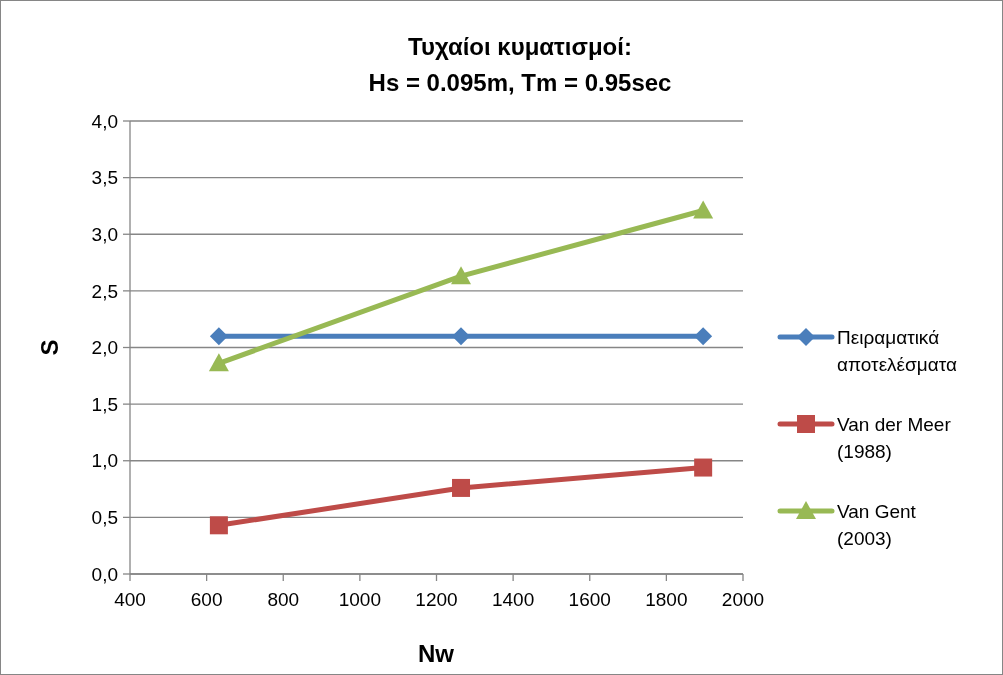 The width and height of the screenshot is (1003, 675). I want to click on x-tick-label: 1400, so click(513, 599).